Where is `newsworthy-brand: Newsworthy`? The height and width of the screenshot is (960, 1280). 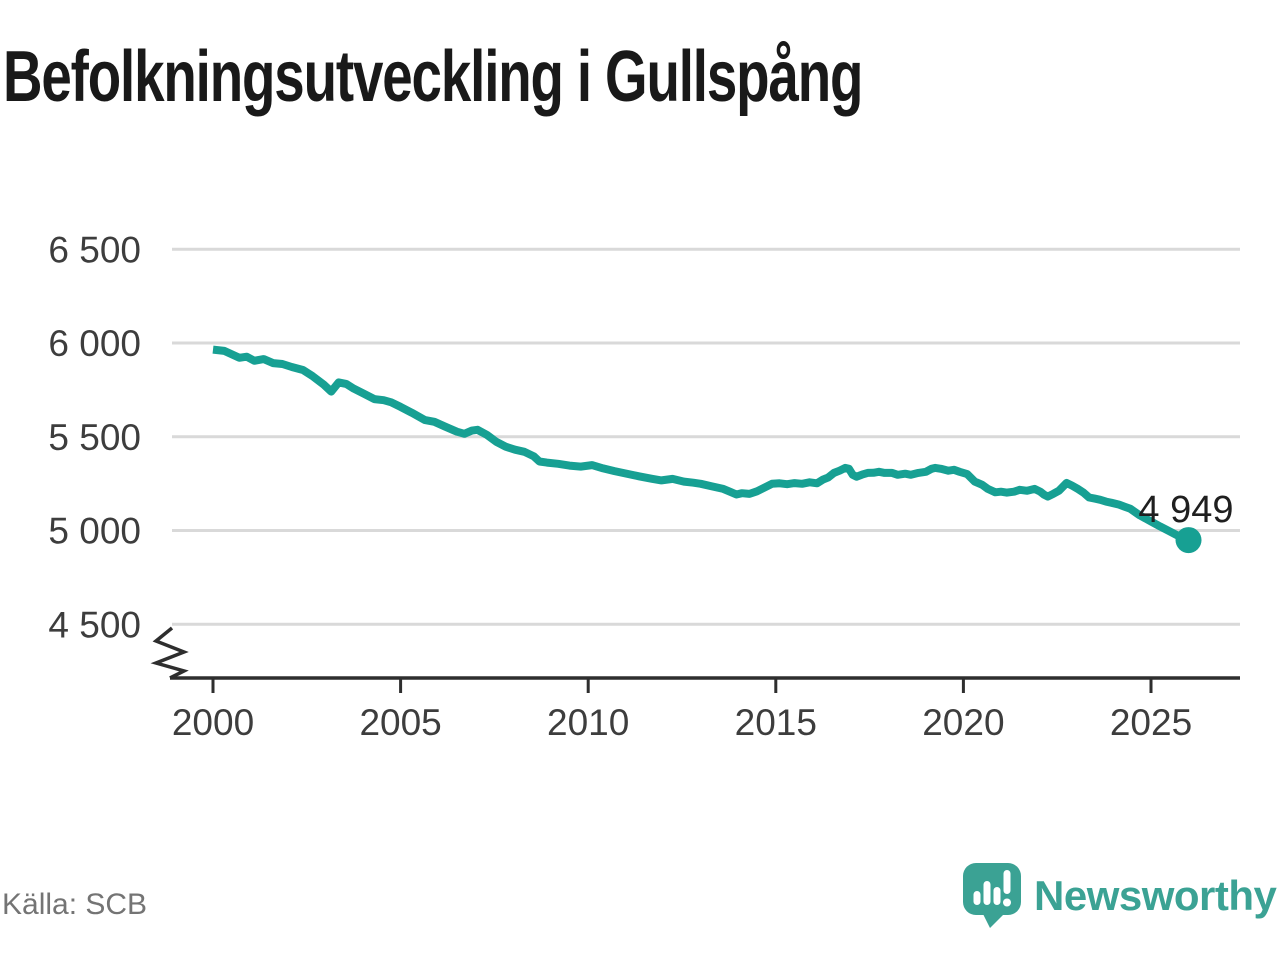 newsworthy-brand: Newsworthy is located at coordinates (1120, 895).